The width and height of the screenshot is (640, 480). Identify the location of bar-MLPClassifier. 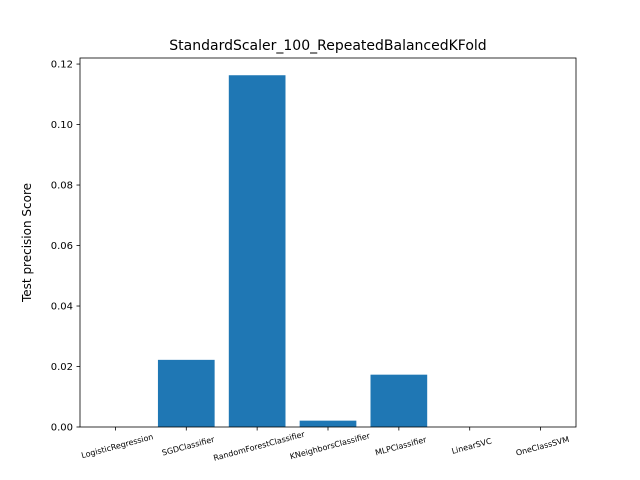
(399, 400).